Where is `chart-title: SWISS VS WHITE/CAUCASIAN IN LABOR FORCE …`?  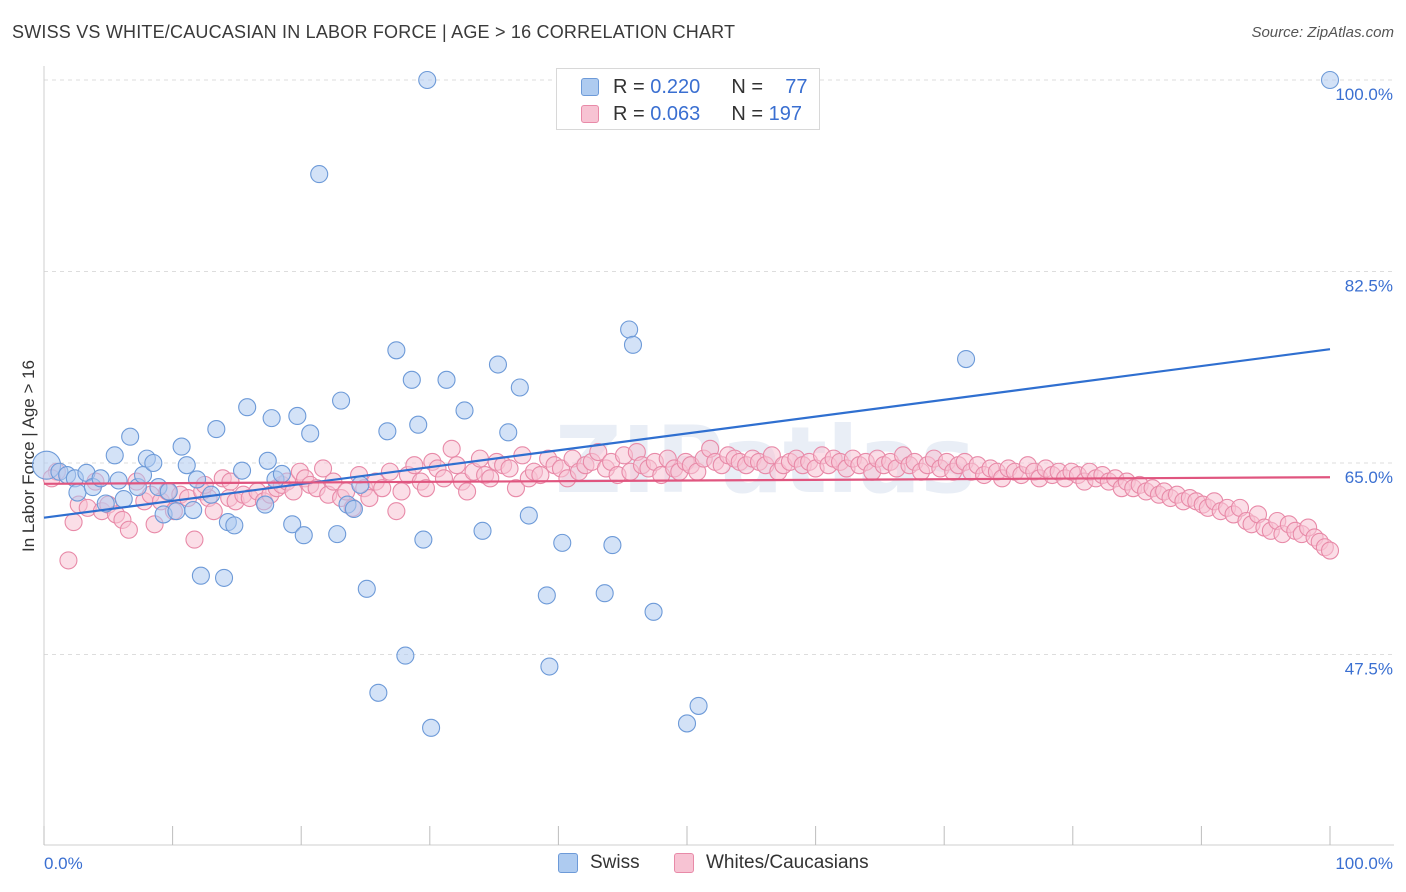 chart-title: SWISS VS WHITE/CAUCASIAN IN LABOR FORCE … is located at coordinates (374, 32).